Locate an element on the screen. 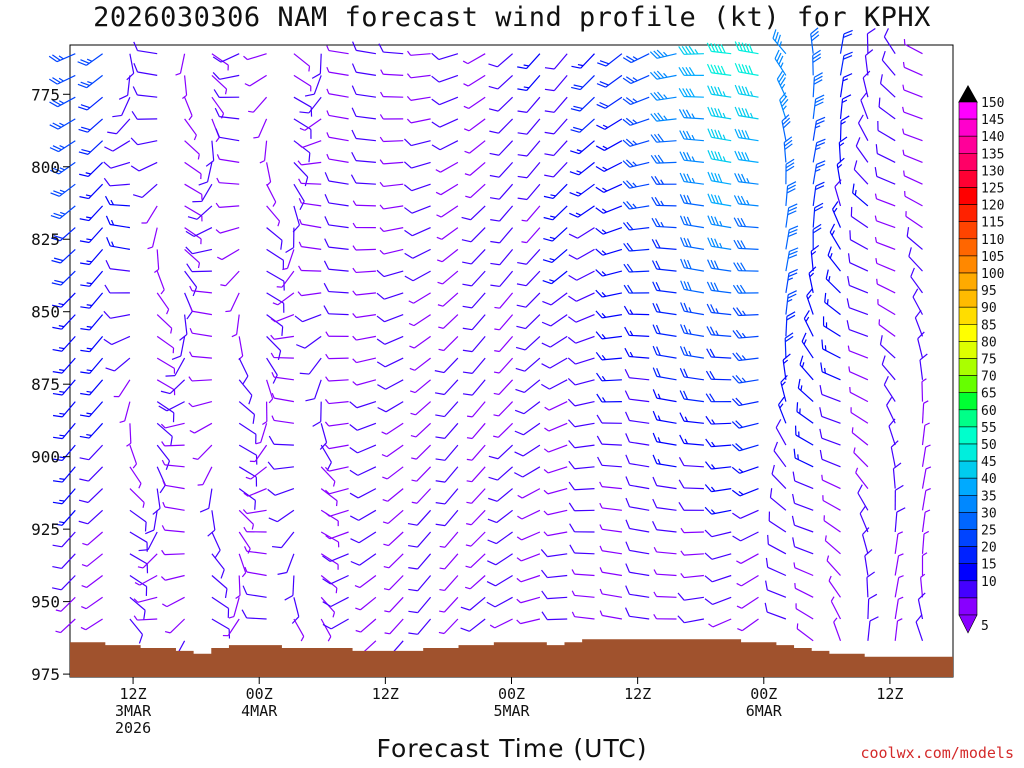 Image resolution: width=1024 pixels, height=768 pixels. x-tick-label: 3MAR is located at coordinates (133, 711).